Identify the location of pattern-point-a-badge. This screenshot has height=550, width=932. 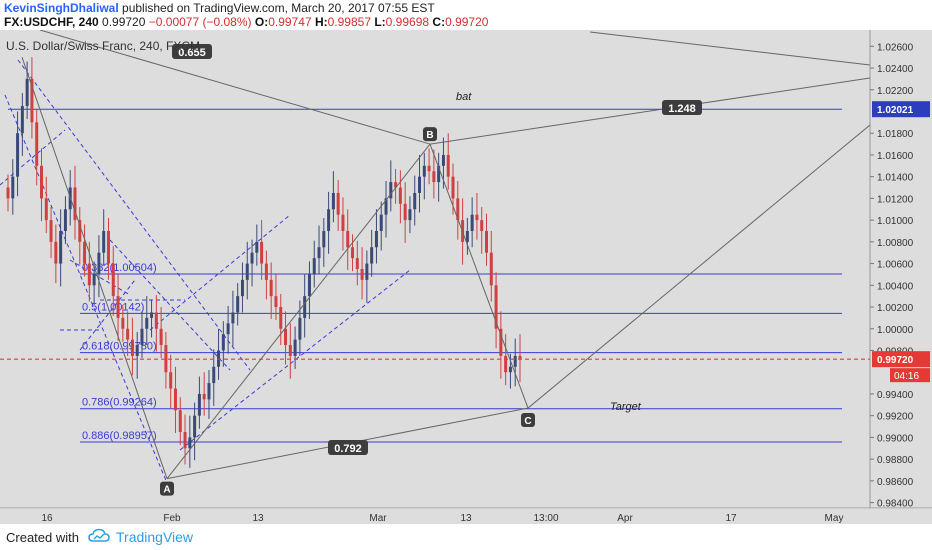
(167, 488).